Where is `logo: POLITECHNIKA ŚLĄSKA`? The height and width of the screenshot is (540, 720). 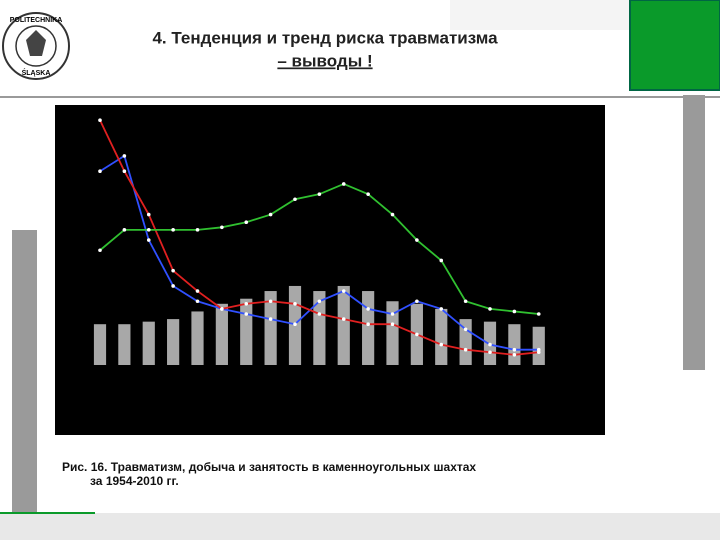
logo: POLITECHNIKA ŚLĄSKA is located at coordinates (36, 46).